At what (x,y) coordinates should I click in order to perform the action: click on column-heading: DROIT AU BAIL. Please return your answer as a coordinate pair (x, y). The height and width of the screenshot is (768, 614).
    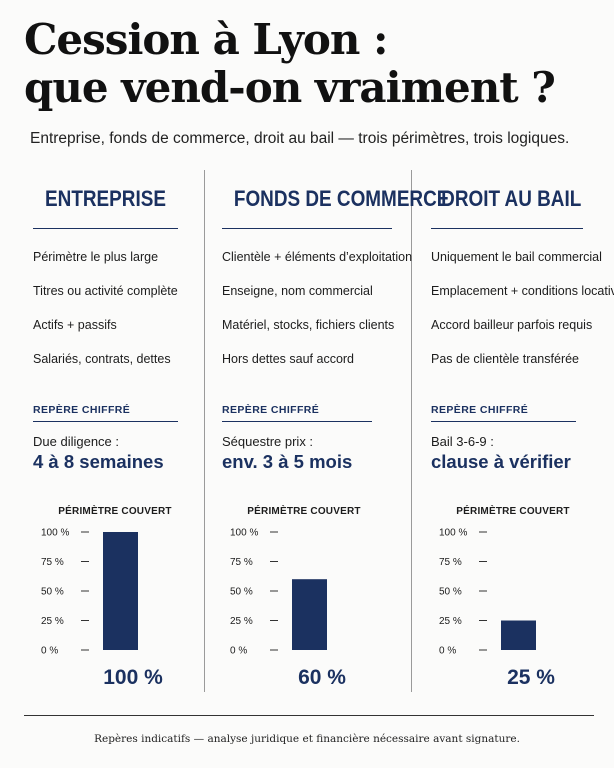
    Looking at the image, I should click on (511, 198).